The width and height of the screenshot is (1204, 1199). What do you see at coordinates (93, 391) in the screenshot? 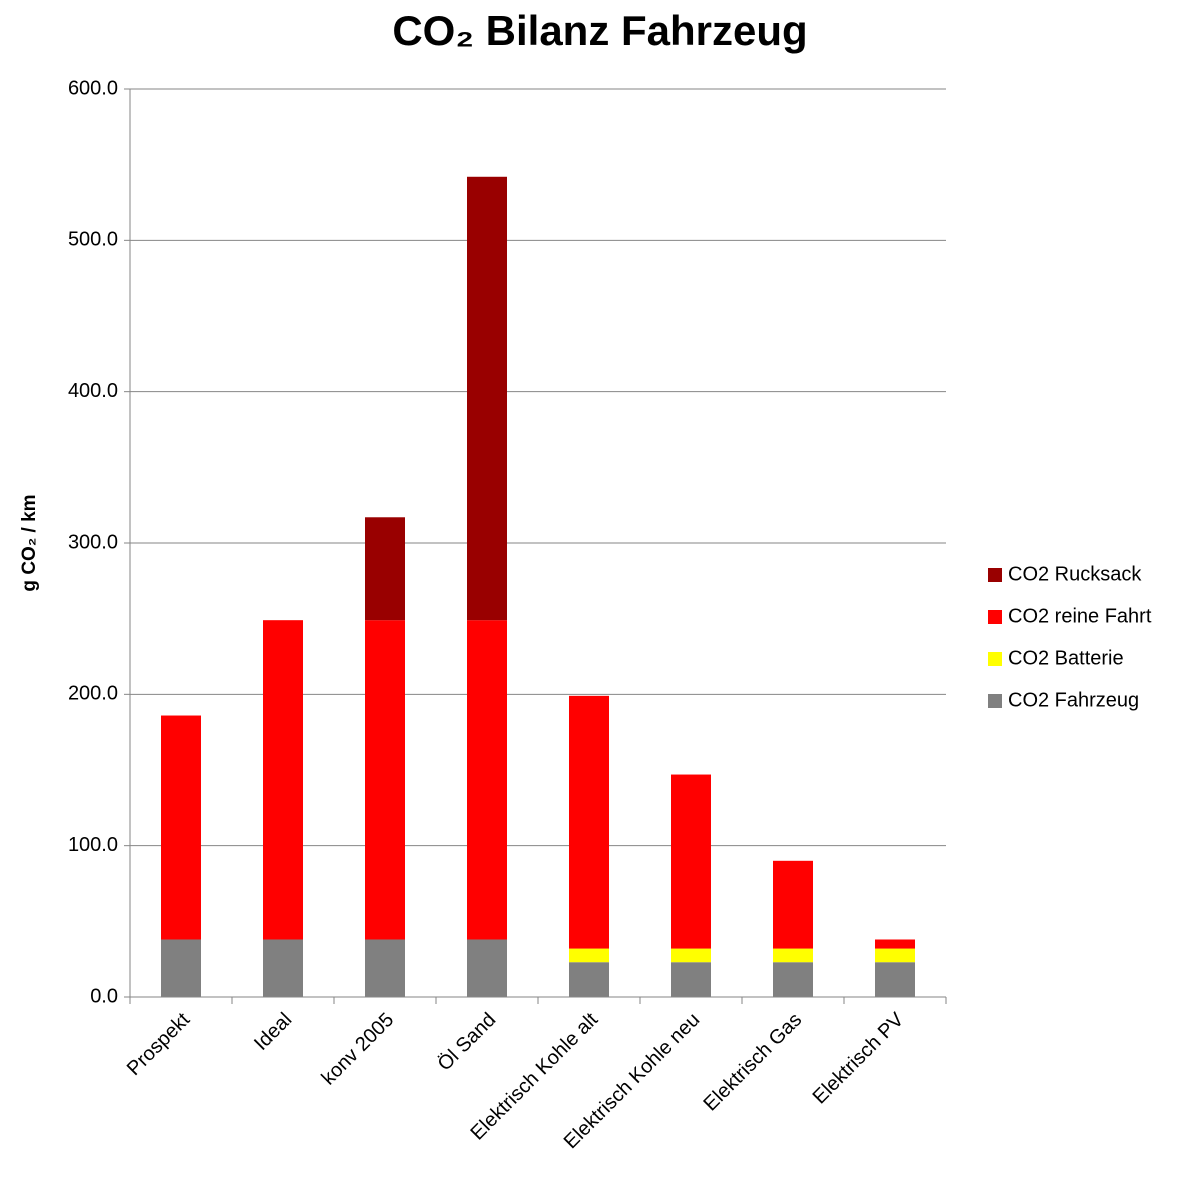
I see `y-tick-label: 400.0` at bounding box center [93, 391].